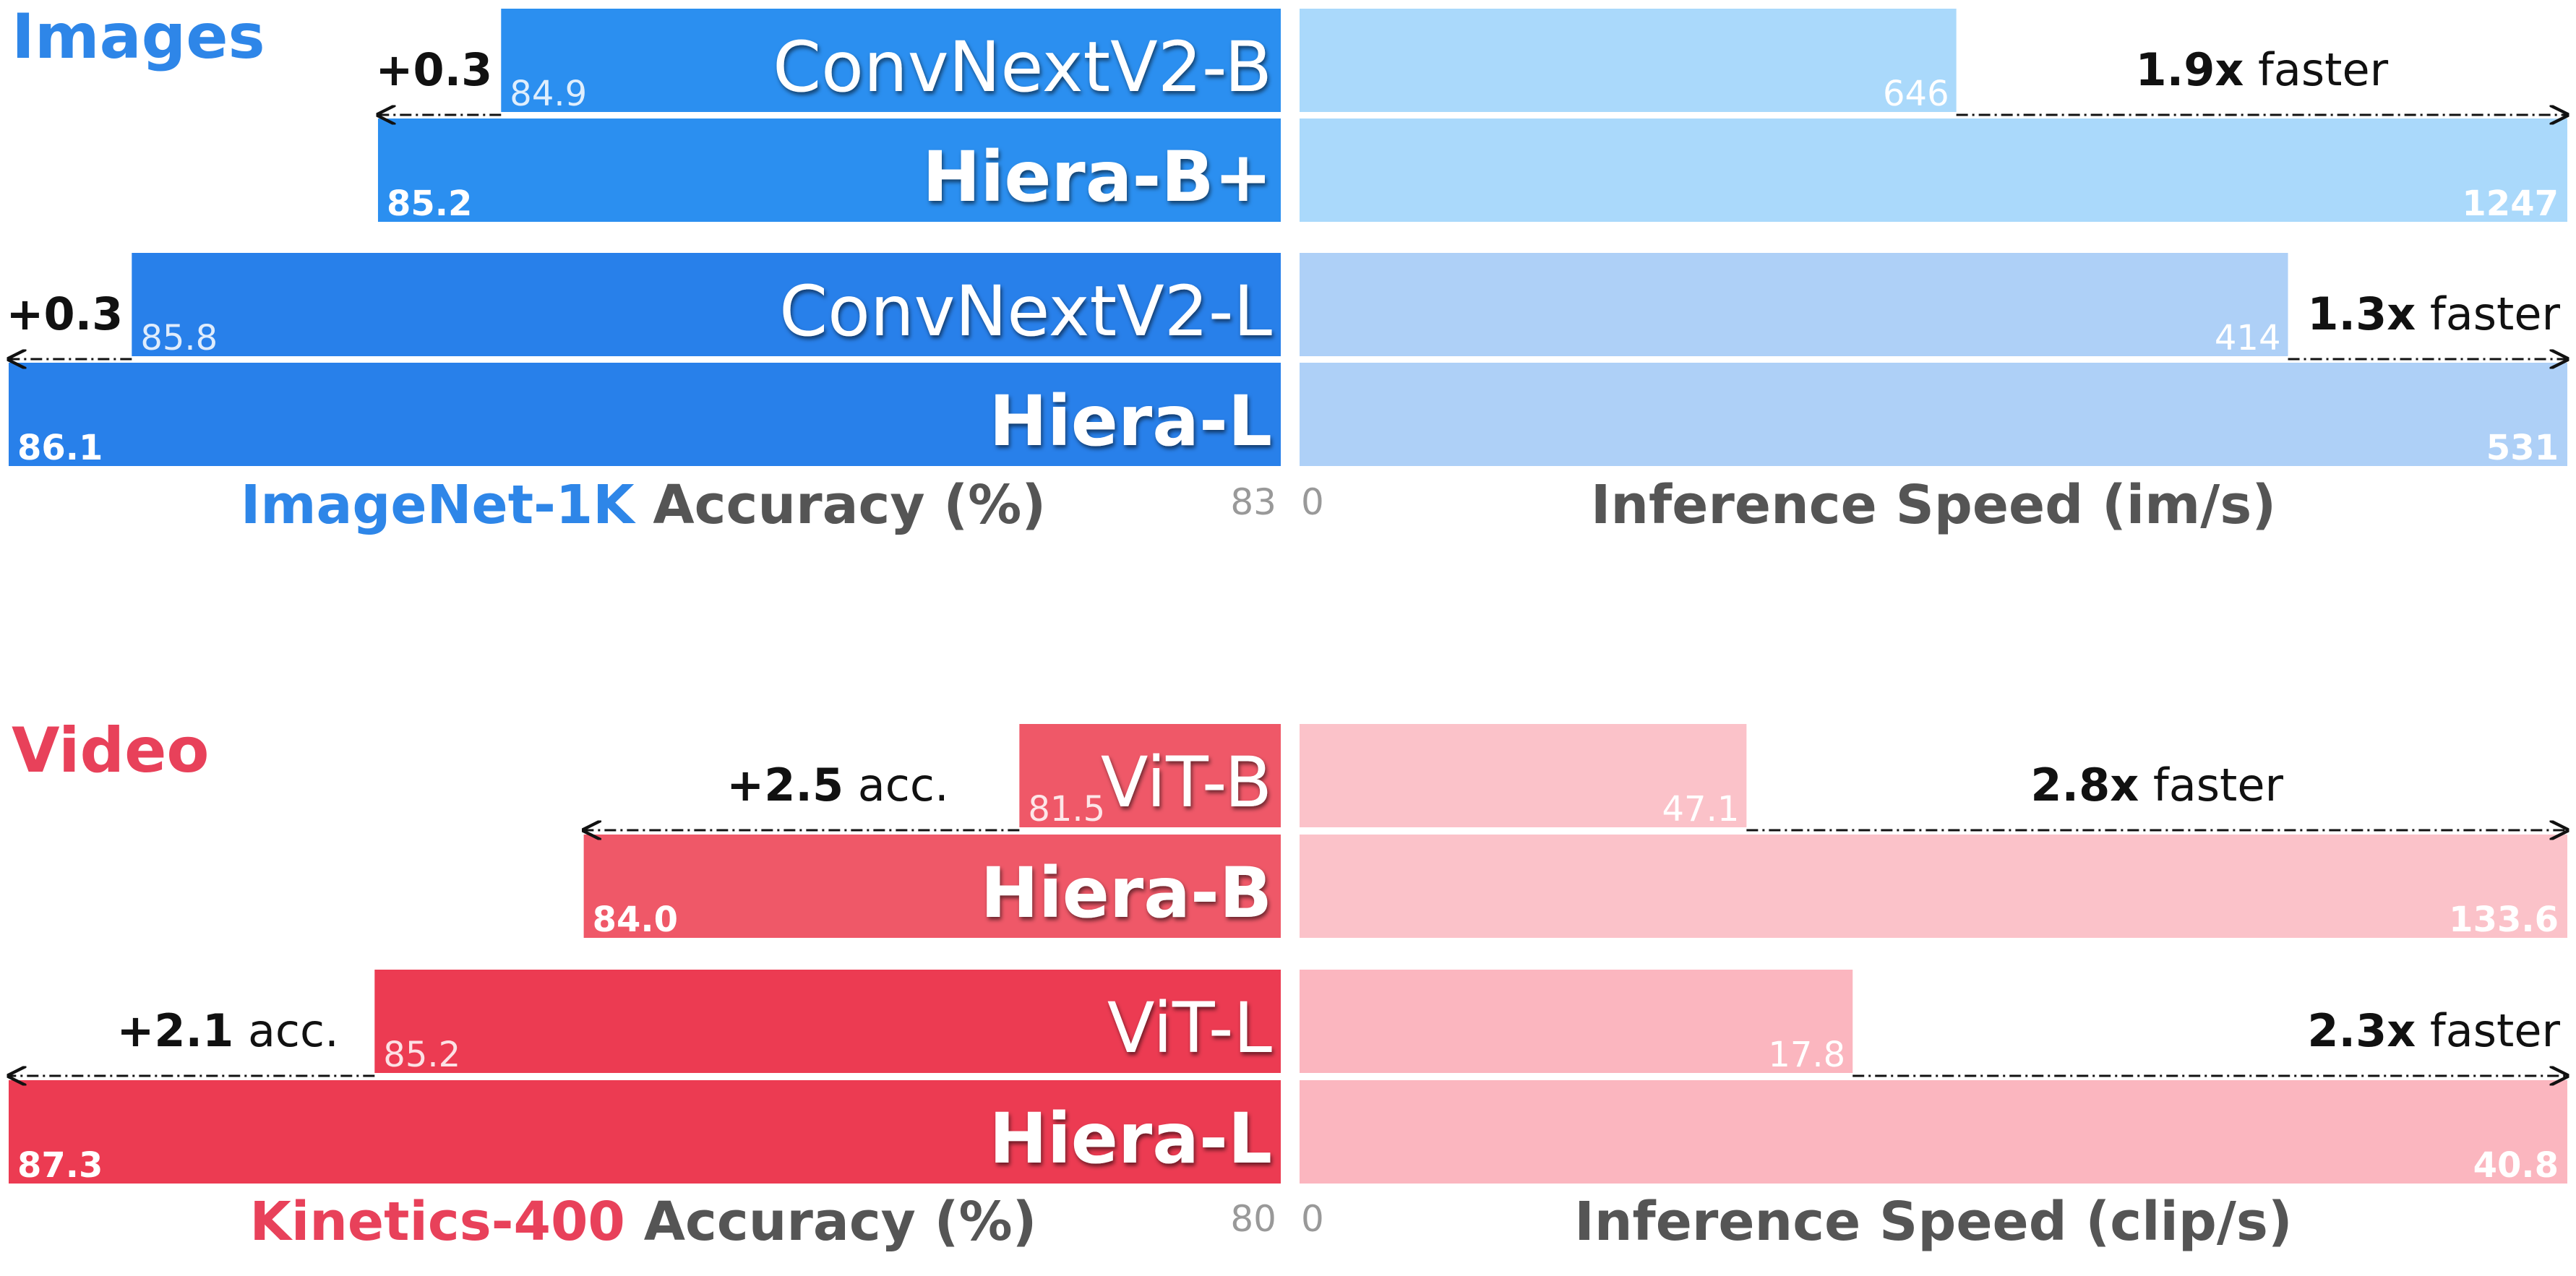 This screenshot has width=2576, height=1276. Describe the element at coordinates (1097, 177) in the screenshot. I see `hiera-model-label: Hiera-B+` at that location.